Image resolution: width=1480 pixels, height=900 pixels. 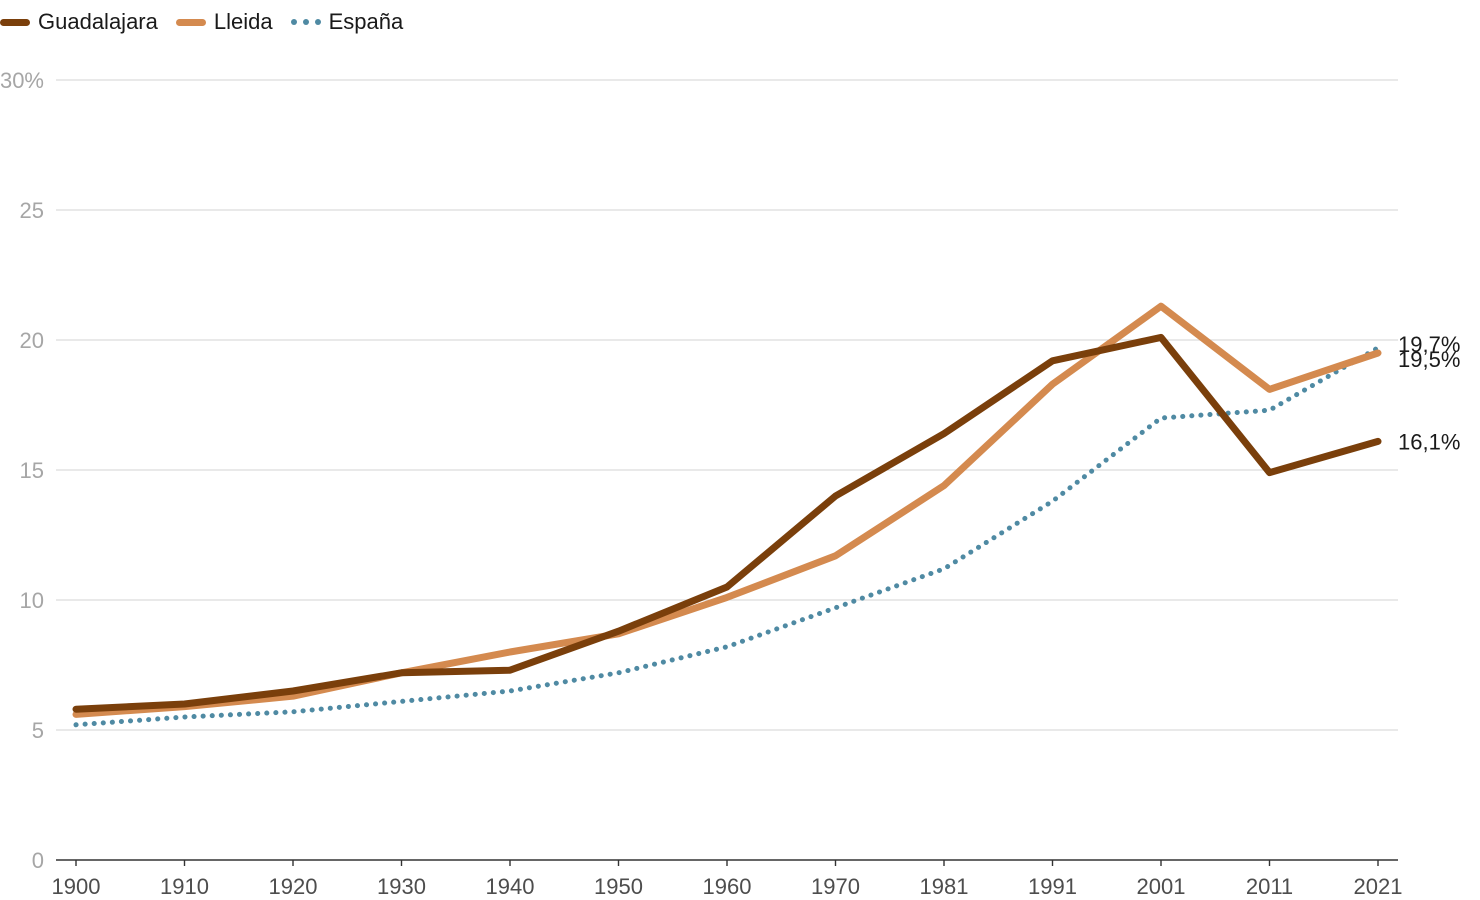 I want to click on legend-label-espana: España, so click(x=366, y=21).